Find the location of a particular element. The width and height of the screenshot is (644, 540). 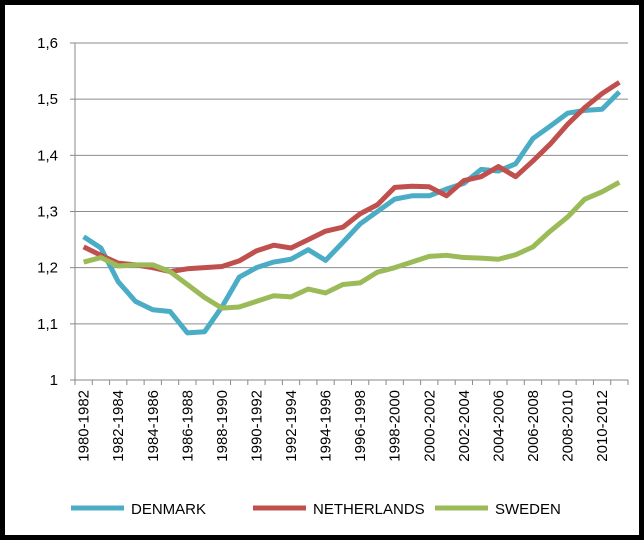

y-tick-label: 1,6 is located at coordinates (47, 43).